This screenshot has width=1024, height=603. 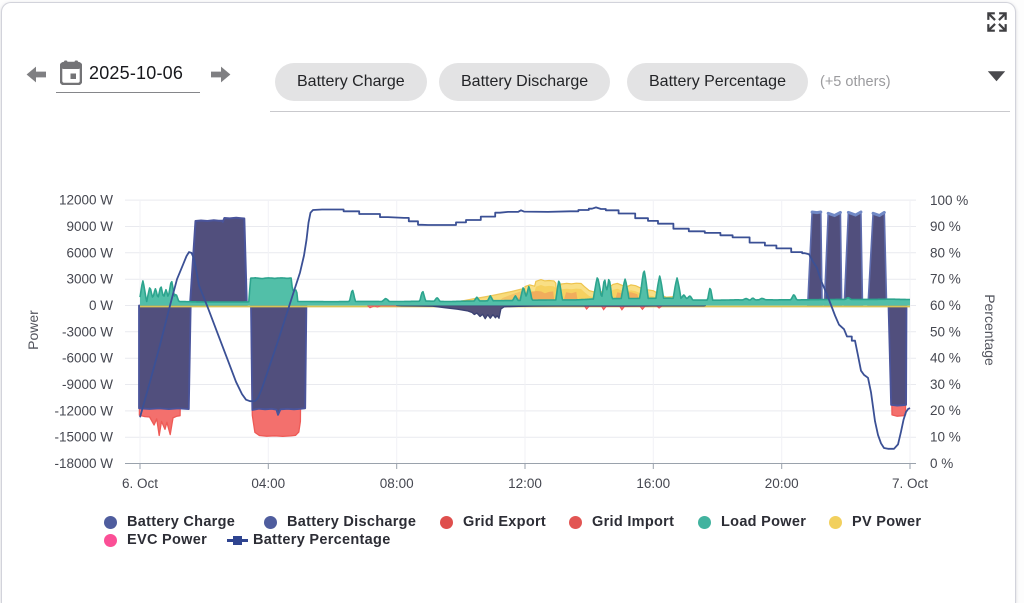 I want to click on svg-text: -12000 W, so click(x=83, y=410).